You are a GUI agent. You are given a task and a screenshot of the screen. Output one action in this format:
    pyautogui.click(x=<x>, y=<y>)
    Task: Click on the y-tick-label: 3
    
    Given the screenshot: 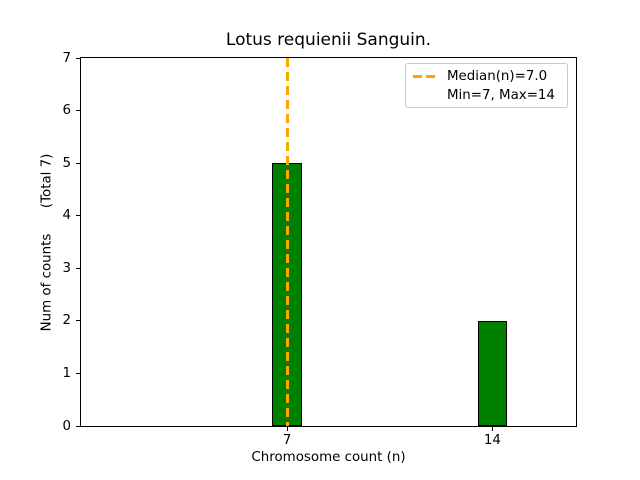 What is the action you would take?
    pyautogui.click(x=66, y=268)
    